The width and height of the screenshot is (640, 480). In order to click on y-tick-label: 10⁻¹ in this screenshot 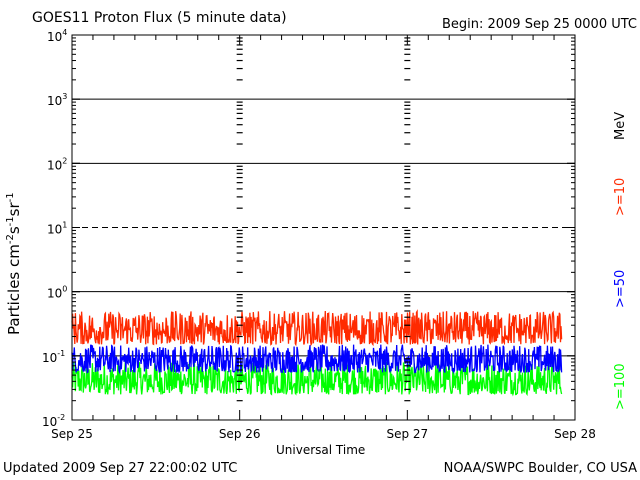, I will do `click(53, 357)`.